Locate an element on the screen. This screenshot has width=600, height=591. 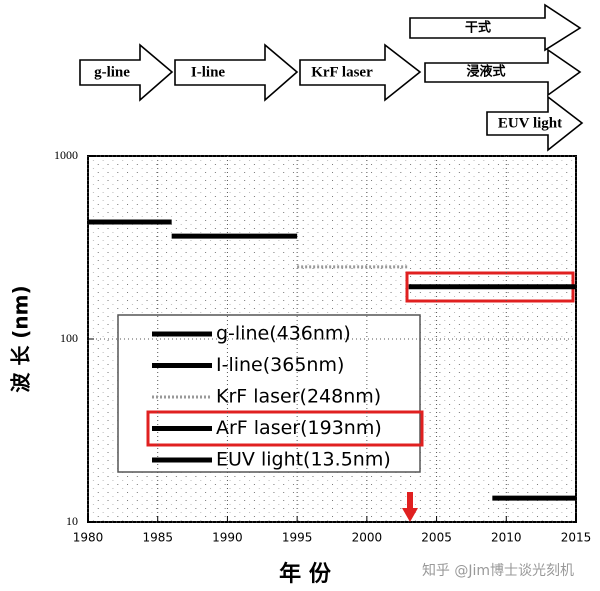
stage-label: 干式 is located at coordinates (478, 28).